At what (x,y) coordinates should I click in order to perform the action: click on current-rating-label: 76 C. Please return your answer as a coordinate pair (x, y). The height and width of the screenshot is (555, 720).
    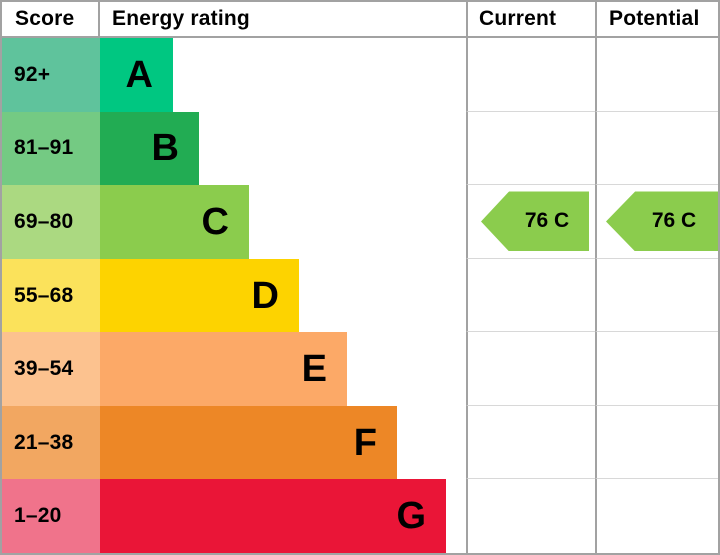
    Looking at the image, I should click on (547, 221).